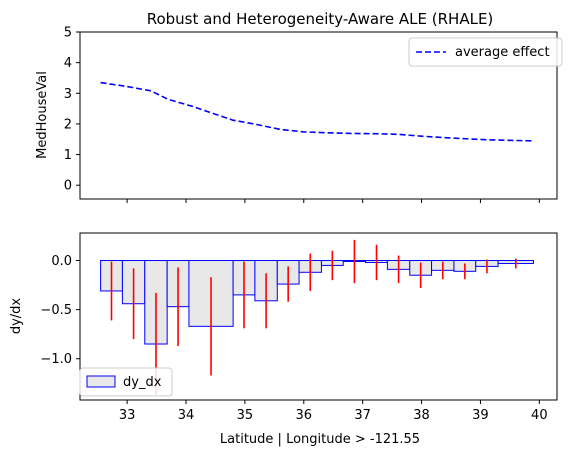  I want to click on top-plot-area, so click(317, 111).